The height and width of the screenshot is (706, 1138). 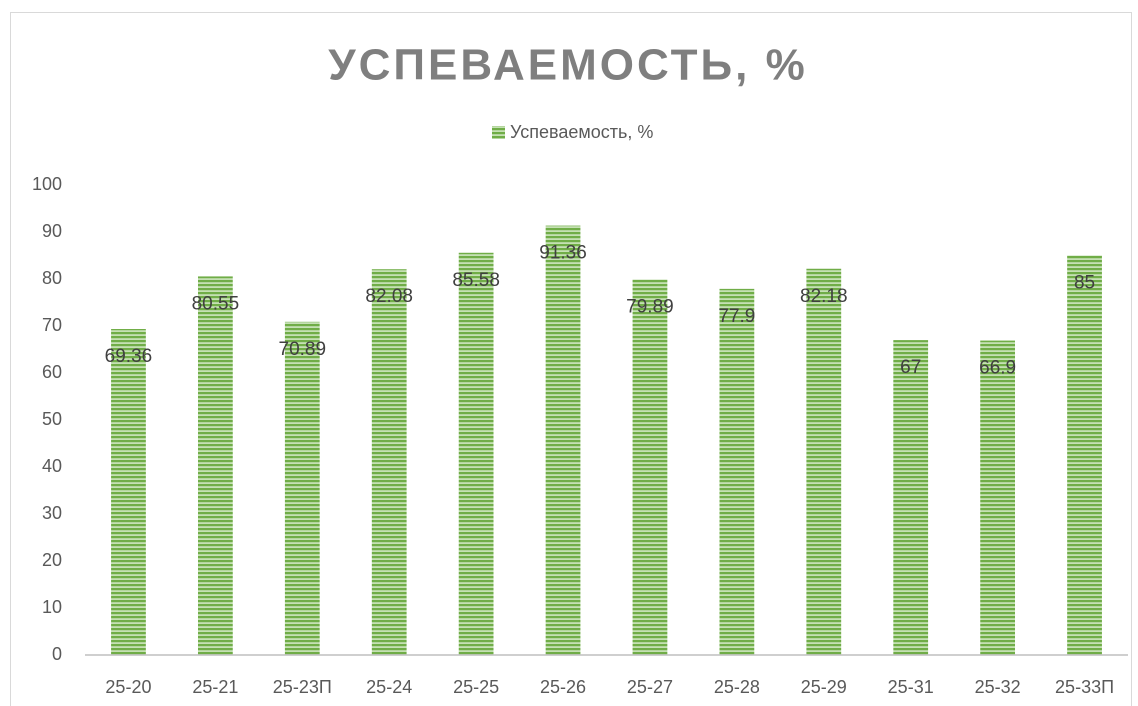 I want to click on x-tick-label: 25-24, so click(x=389, y=687).